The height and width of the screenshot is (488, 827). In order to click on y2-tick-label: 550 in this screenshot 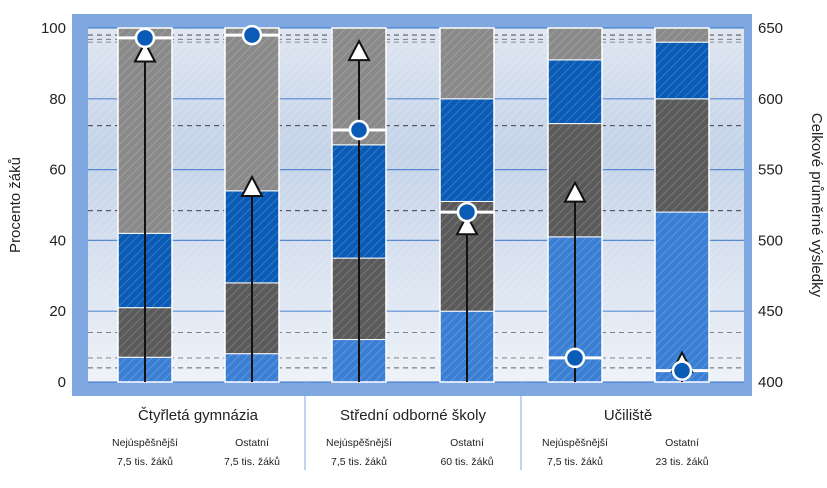, I will do `click(770, 170)`.